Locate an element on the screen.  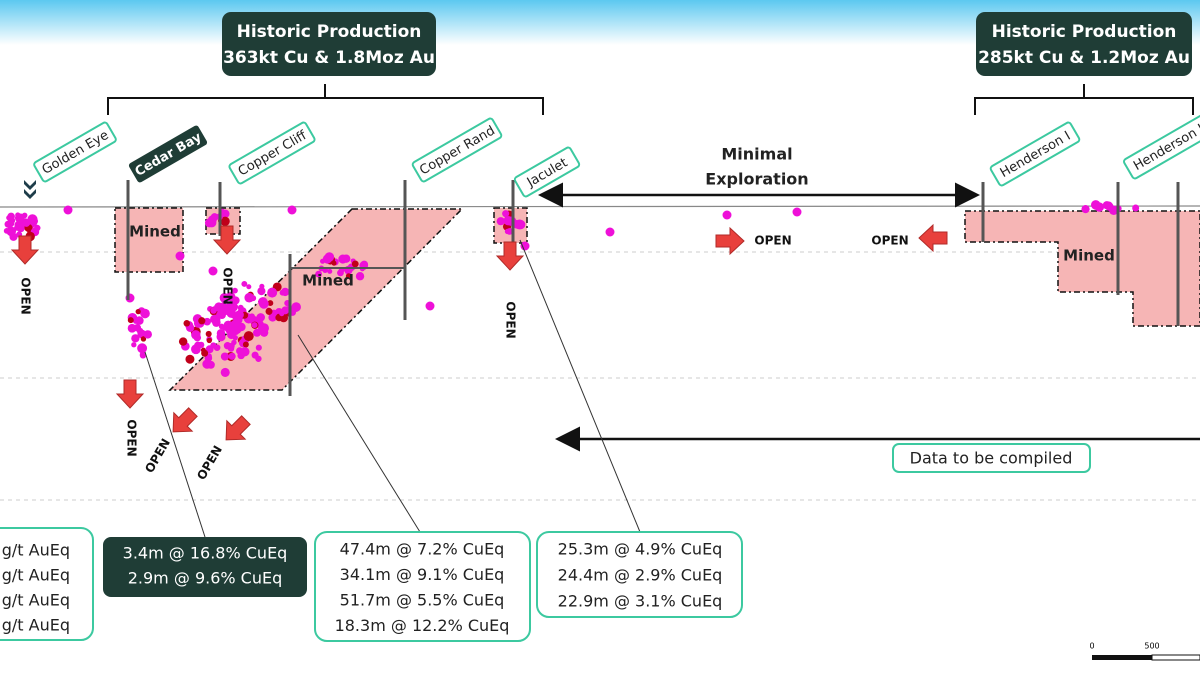
mine-tag: Copper Rand is located at coordinates (457, 150).